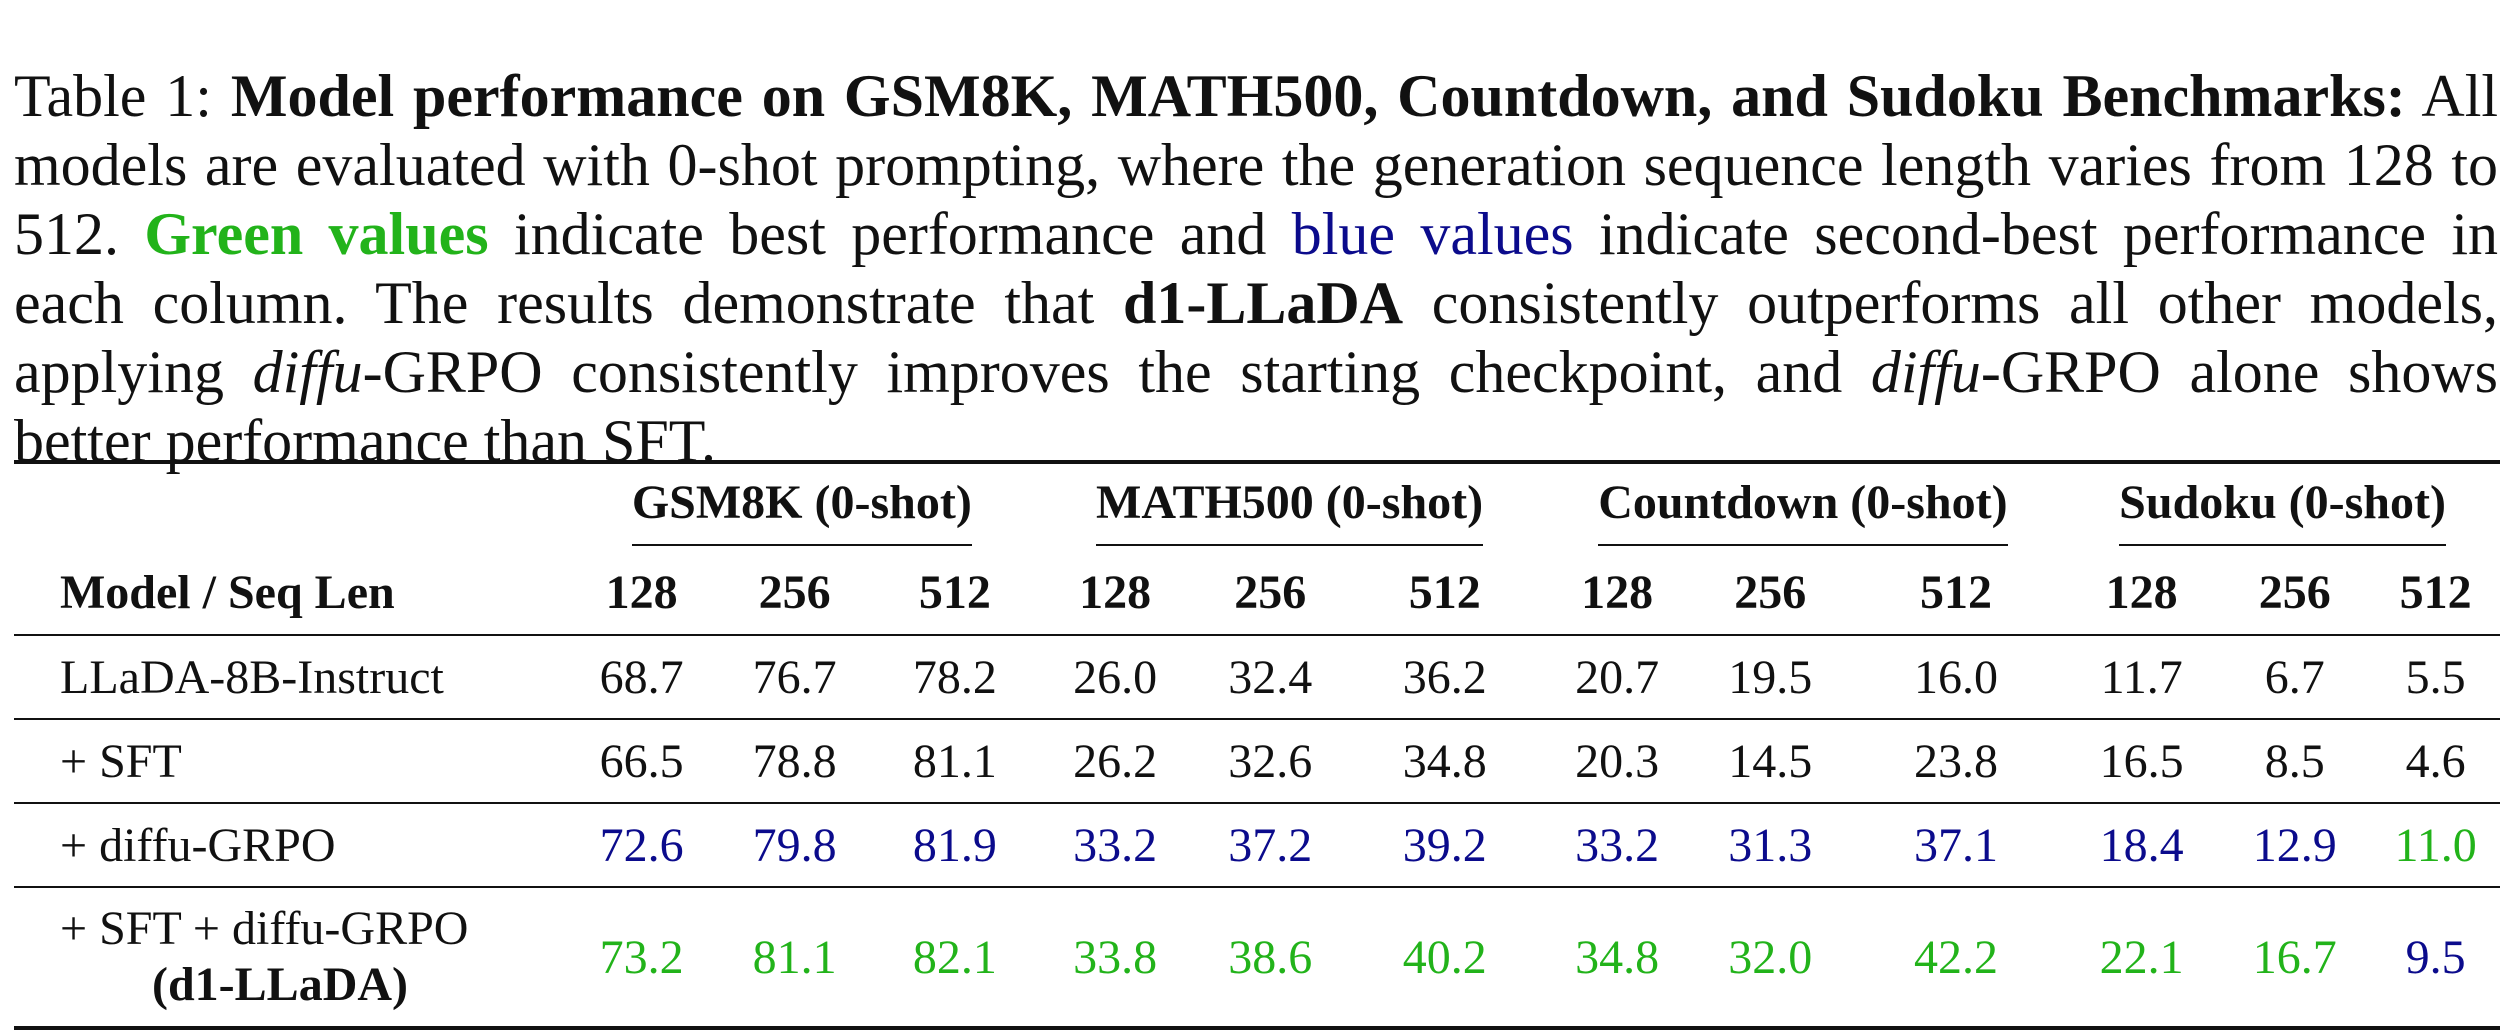 This screenshot has height=1036, width=2512. Describe the element at coordinates (264, 928) in the screenshot. I see `model-name-line-1: + SFT + diffu-GRPO` at that location.